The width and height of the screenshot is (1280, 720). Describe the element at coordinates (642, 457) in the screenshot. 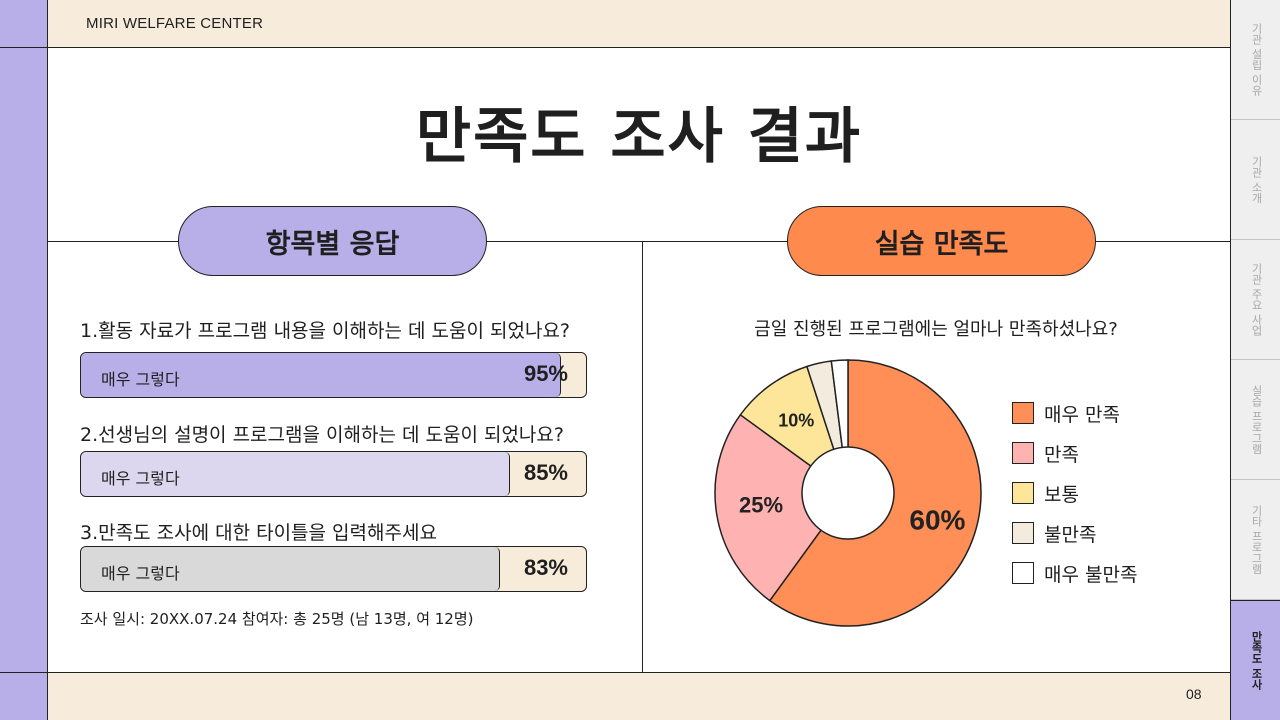

I see `divider-vertical` at that location.